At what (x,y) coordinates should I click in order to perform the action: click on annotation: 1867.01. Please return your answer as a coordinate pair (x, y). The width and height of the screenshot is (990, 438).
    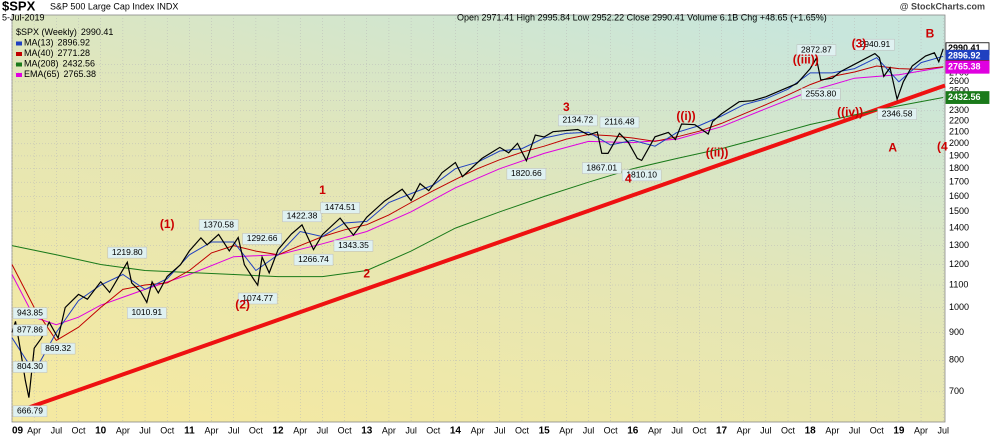
    Looking at the image, I should click on (601, 167).